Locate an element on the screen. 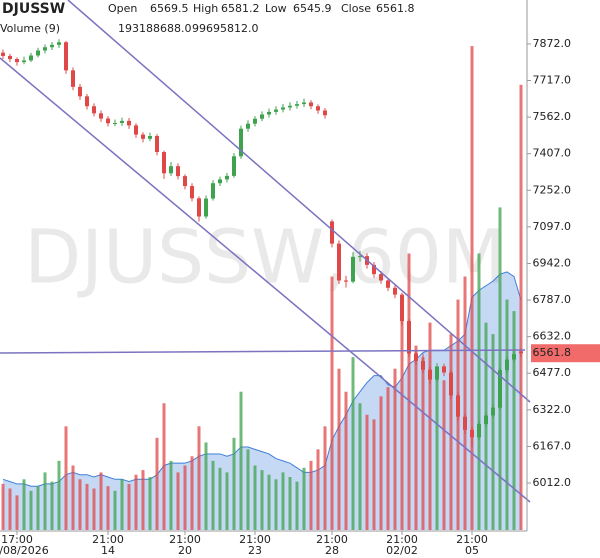  ohlc-value: 6545.9 is located at coordinates (312, 8).